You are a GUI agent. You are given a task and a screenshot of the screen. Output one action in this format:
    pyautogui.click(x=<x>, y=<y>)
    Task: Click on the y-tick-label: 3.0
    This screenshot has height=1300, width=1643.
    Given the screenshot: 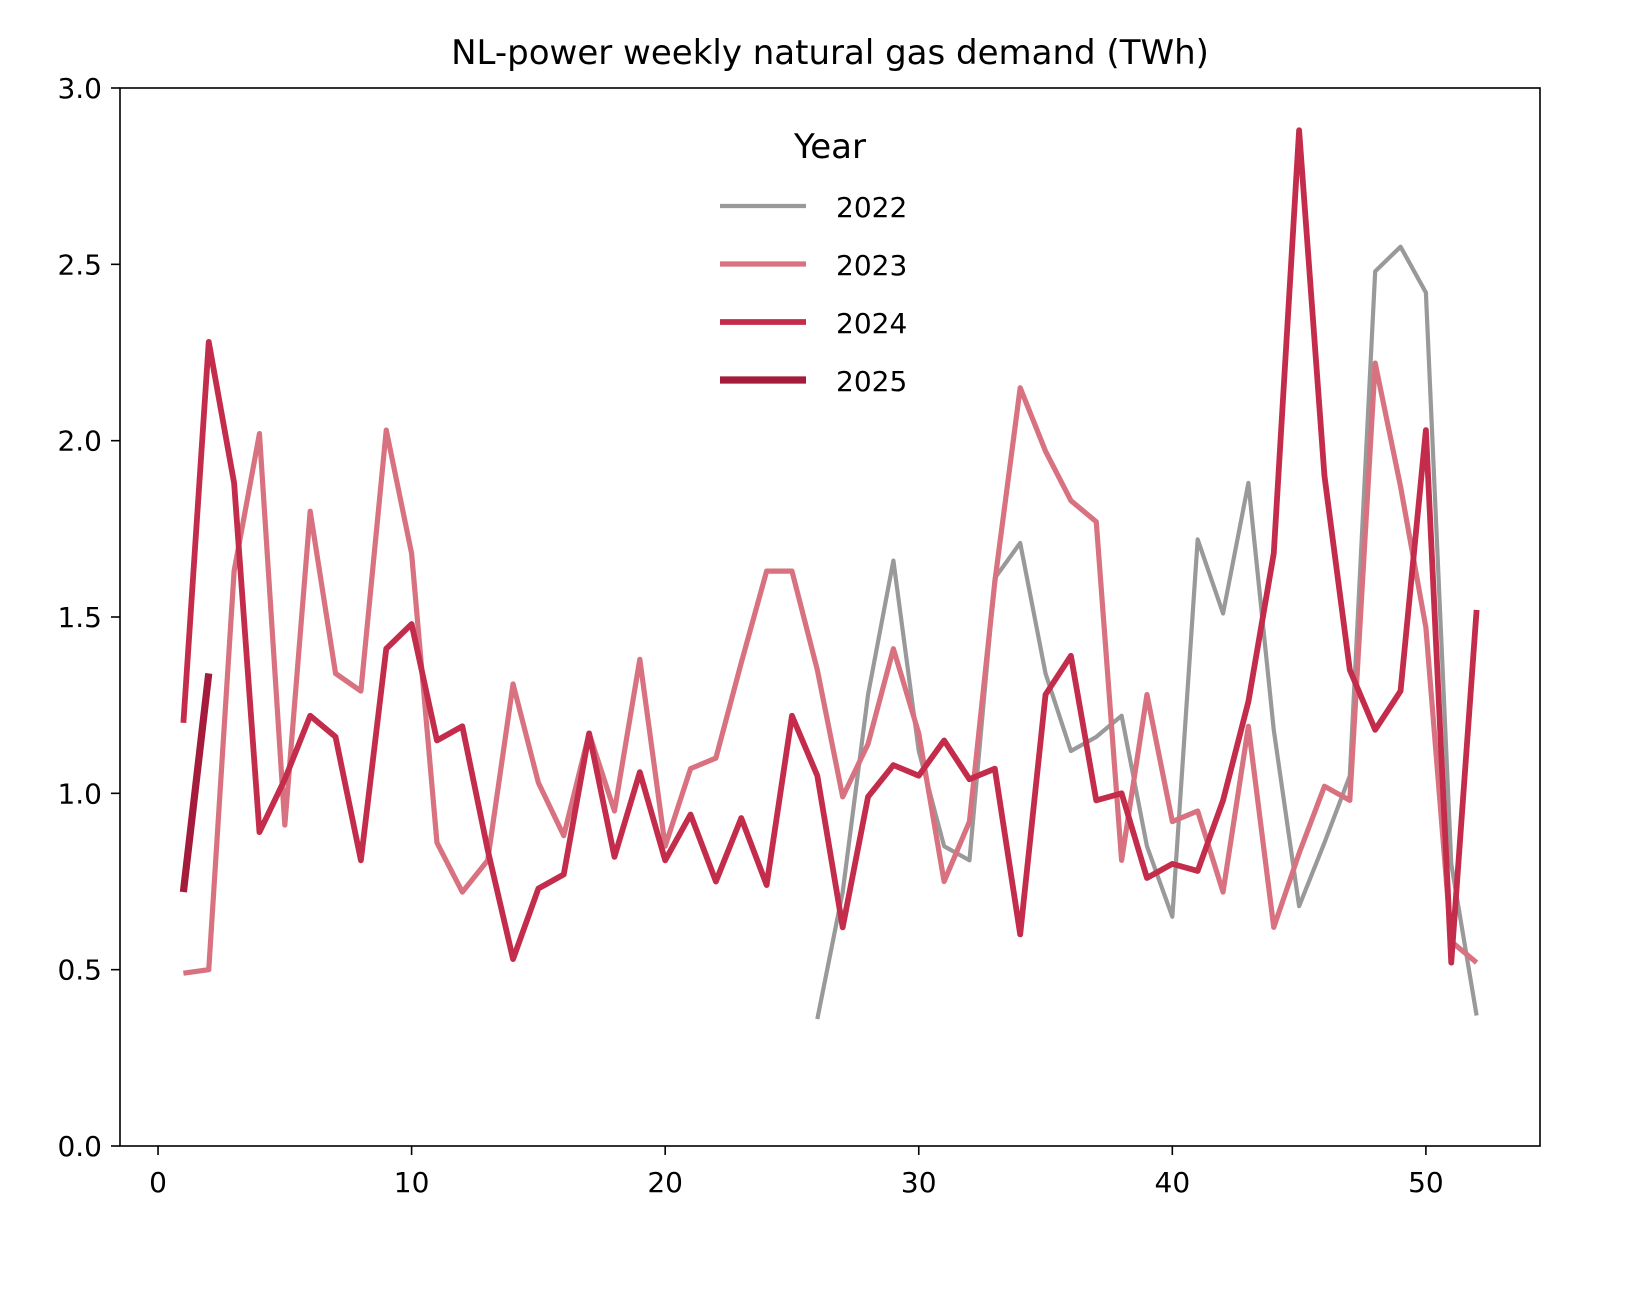 What is the action you would take?
    pyautogui.click(x=79, y=88)
    